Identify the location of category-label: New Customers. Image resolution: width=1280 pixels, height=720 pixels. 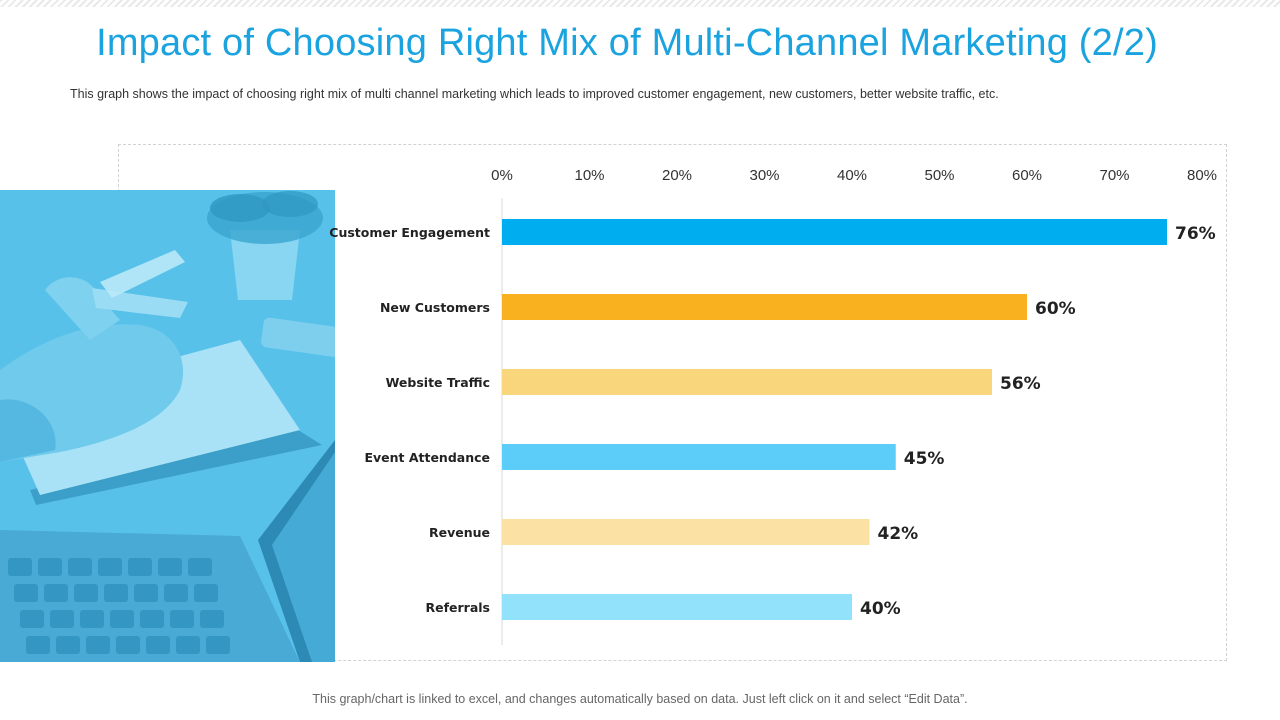
(435, 307).